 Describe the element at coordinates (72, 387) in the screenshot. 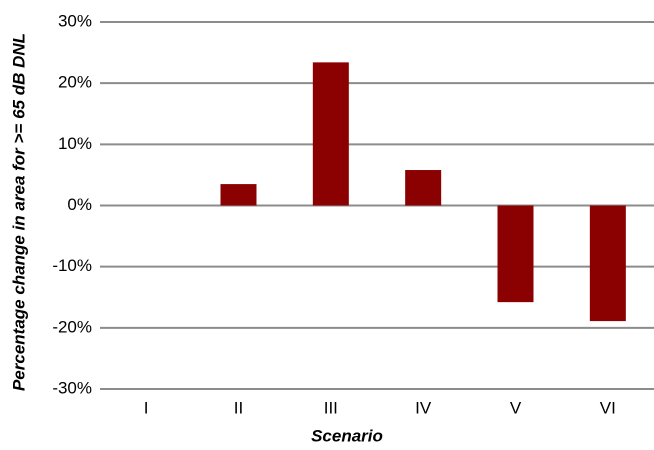

I see `y-tick-label: -30%` at that location.